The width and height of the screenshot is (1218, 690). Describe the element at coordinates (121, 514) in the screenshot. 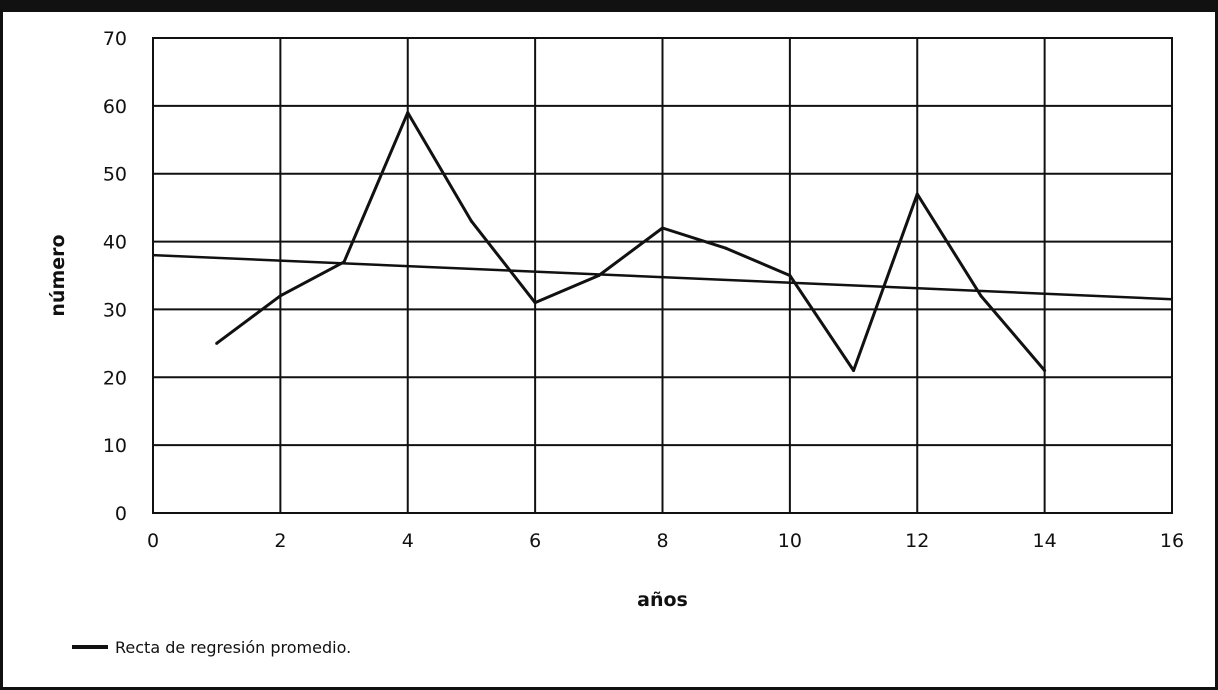

I see `y-tick-label-0: 0` at that location.